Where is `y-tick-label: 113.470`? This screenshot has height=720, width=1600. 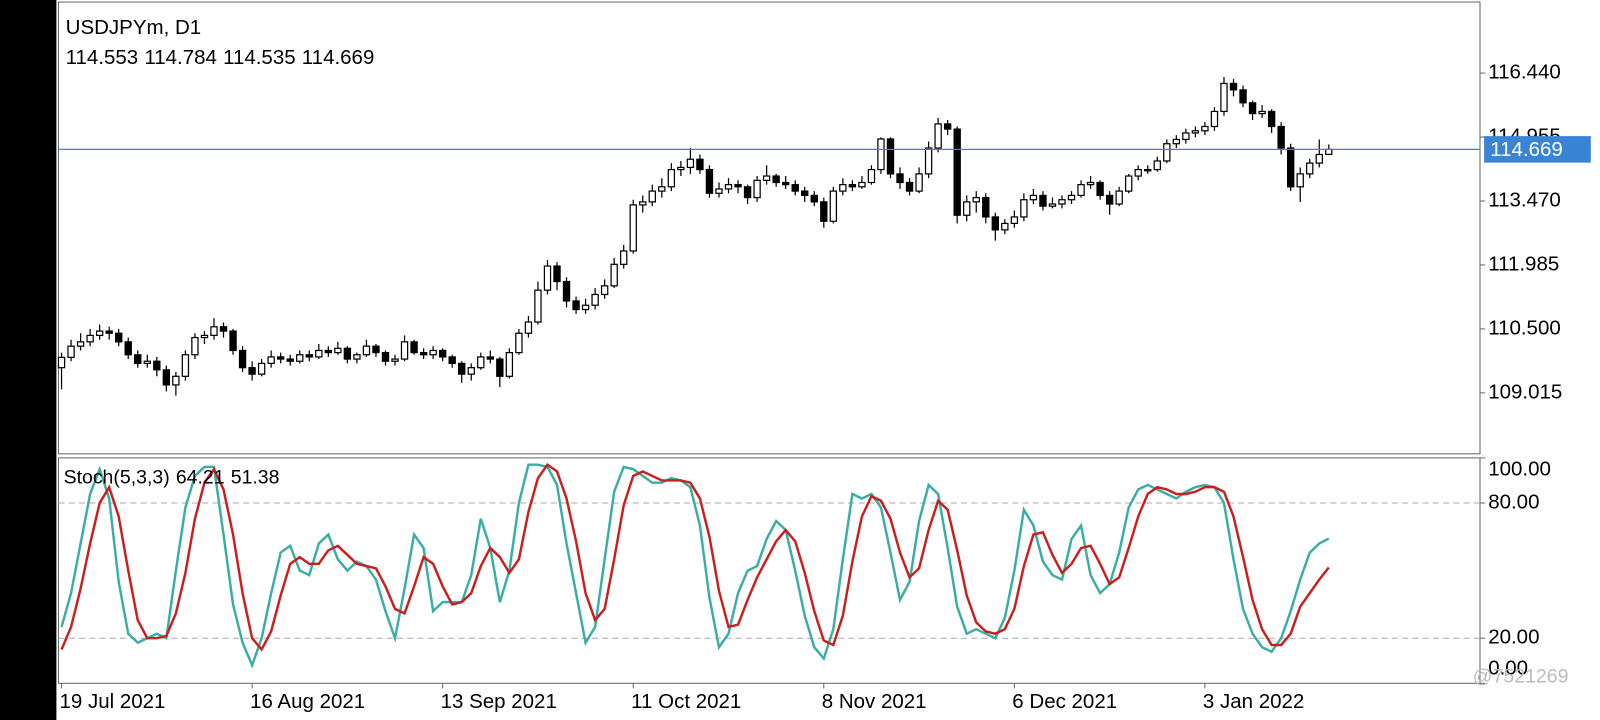
y-tick-label: 113.470 is located at coordinates (1524, 199).